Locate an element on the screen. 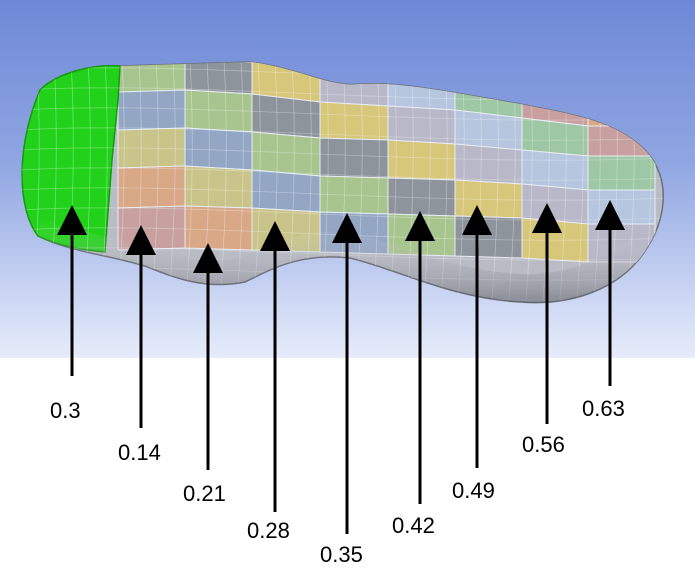  callout-label: 0.3 is located at coordinates (65, 410).